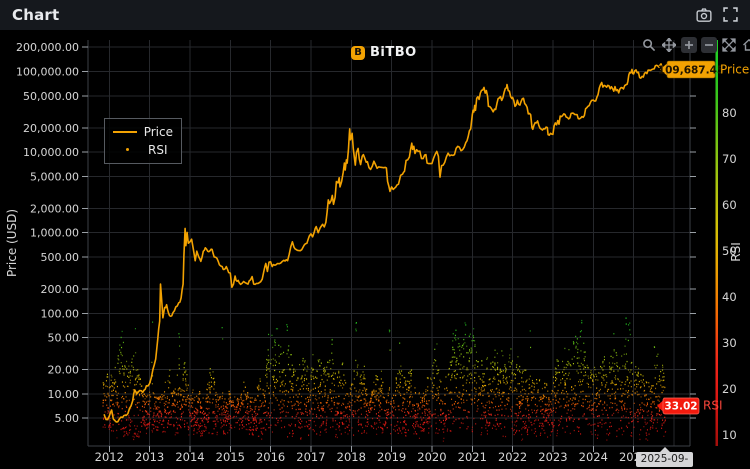 This screenshot has height=469, width=750. I want to click on y-left-tick-label: 50.00, so click(64, 338).